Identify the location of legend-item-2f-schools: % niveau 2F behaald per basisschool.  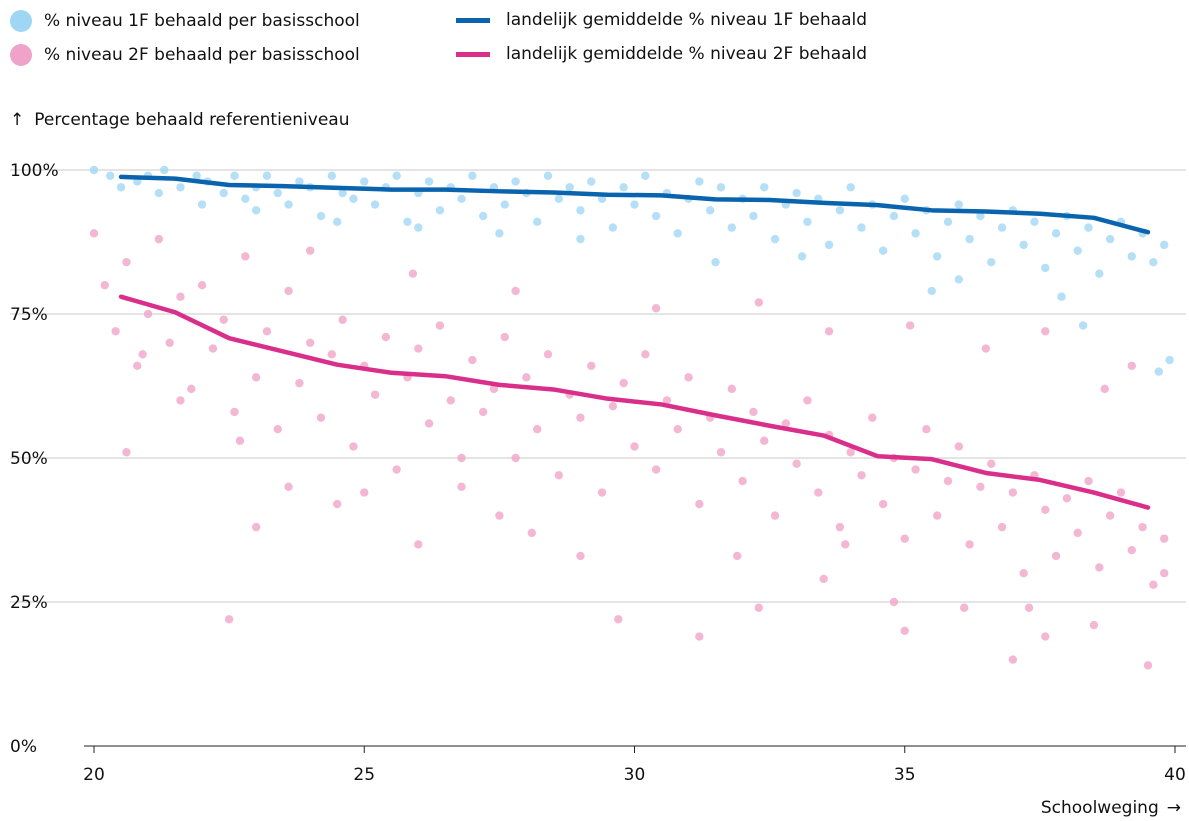
(185, 55).